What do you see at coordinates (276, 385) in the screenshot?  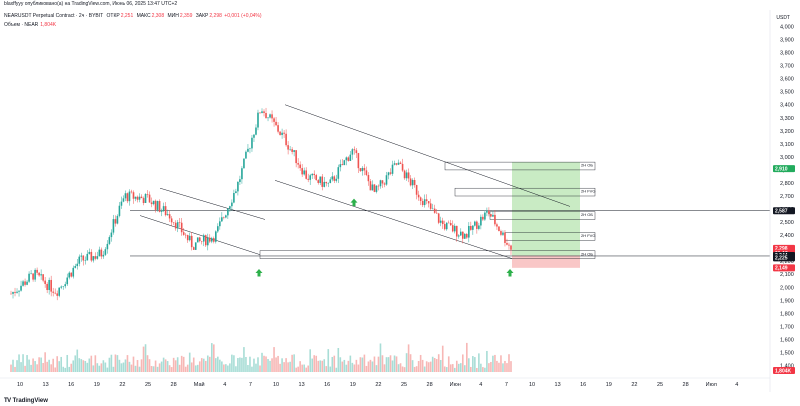 I see `time-tick-label: 10` at bounding box center [276, 385].